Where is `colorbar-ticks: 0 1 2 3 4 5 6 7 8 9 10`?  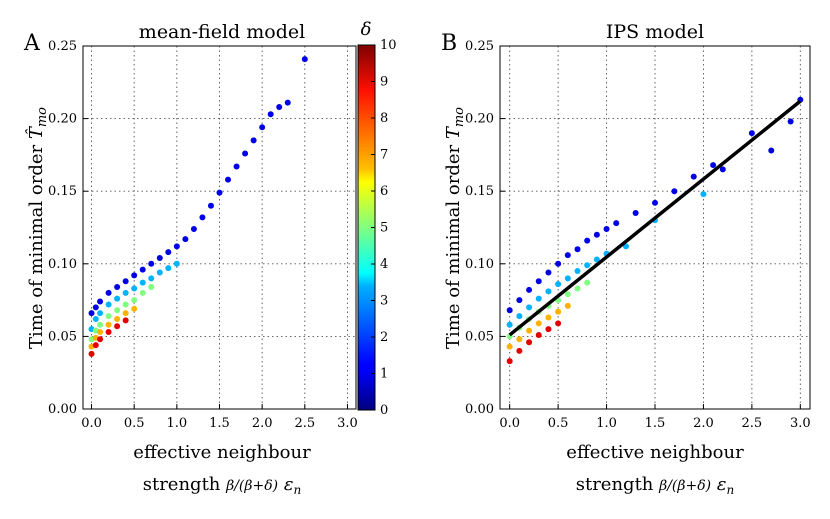
colorbar-ticks: 0 1 2 3 4 5 6 7 8 9 10 is located at coordinates (384, 228).